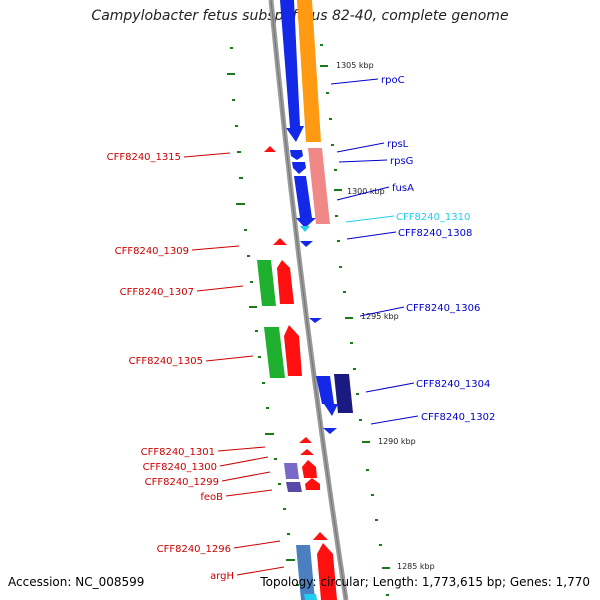 Image resolution: width=600 pixels, height=600 pixels. I want to click on gene-label-CFF8240_1300: CFF8240_1300, so click(180, 467).